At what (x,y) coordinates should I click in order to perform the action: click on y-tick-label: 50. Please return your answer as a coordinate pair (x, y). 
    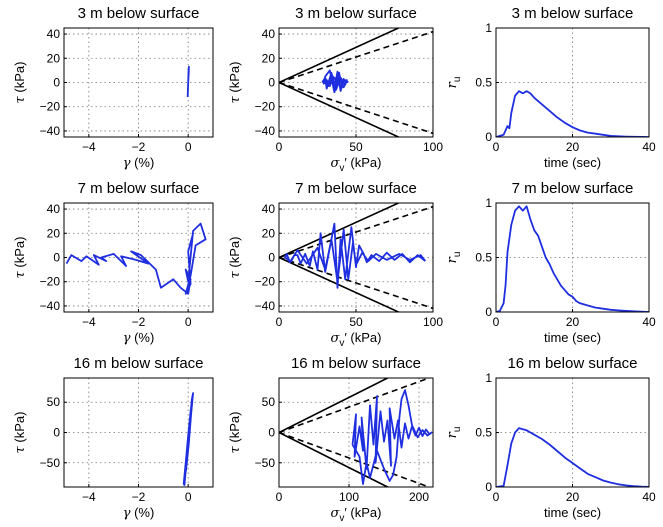
    Looking at the image, I should click on (54, 402).